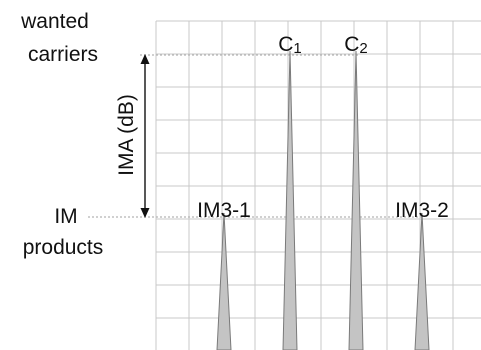 Image resolution: width=481 pixels, height=350 pixels. What do you see at coordinates (356, 200) in the screenshot?
I see `spike-c2` at bounding box center [356, 200].